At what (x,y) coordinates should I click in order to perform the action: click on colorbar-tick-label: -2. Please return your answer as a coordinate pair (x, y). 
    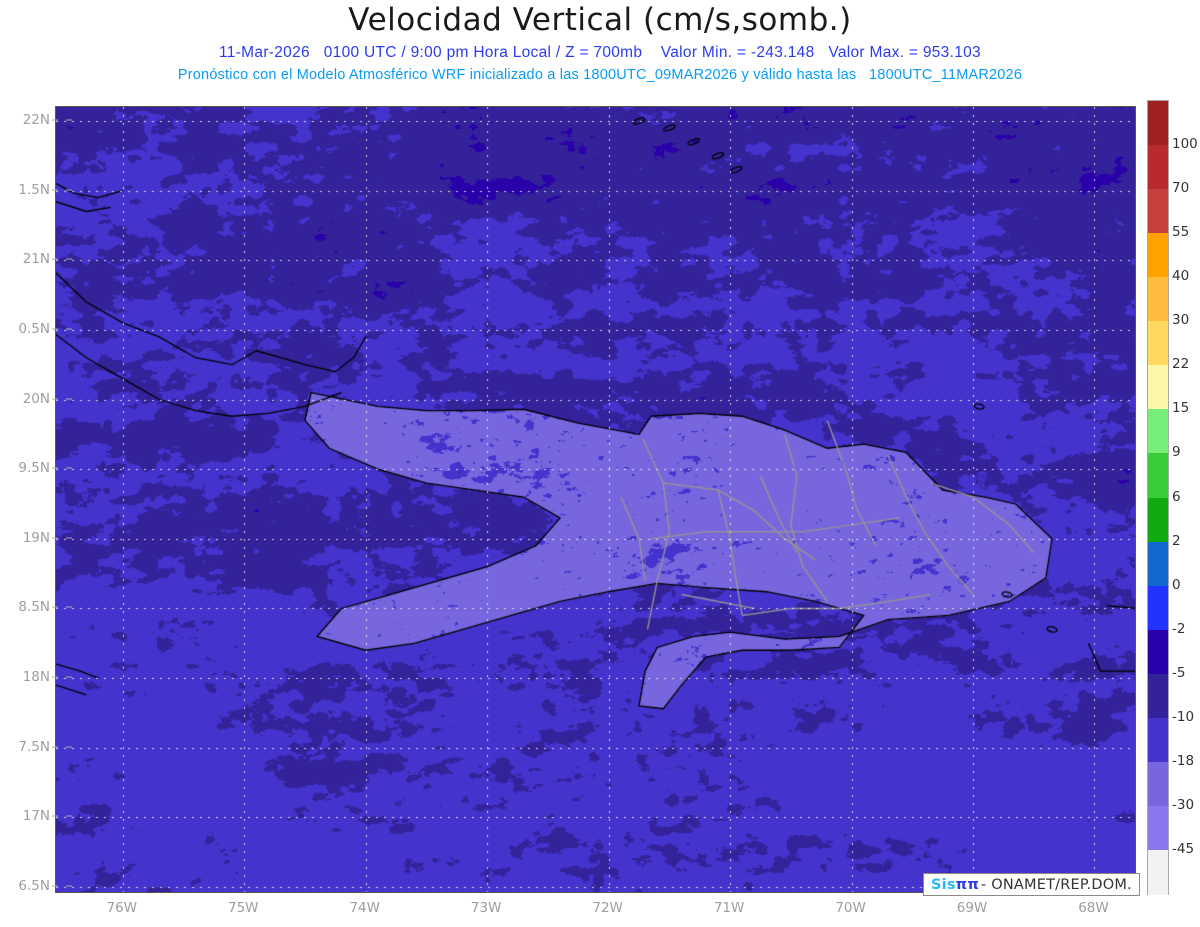
    Looking at the image, I should click on (1179, 628).